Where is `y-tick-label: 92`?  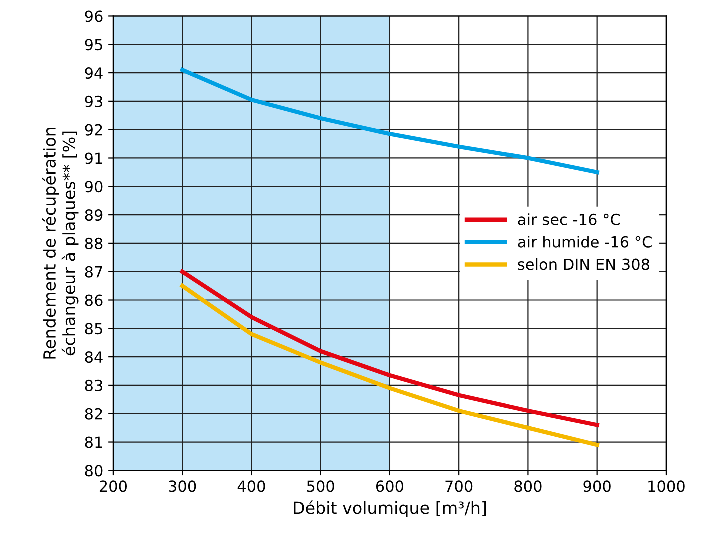 y-tick-label: 92 is located at coordinates (93, 130).